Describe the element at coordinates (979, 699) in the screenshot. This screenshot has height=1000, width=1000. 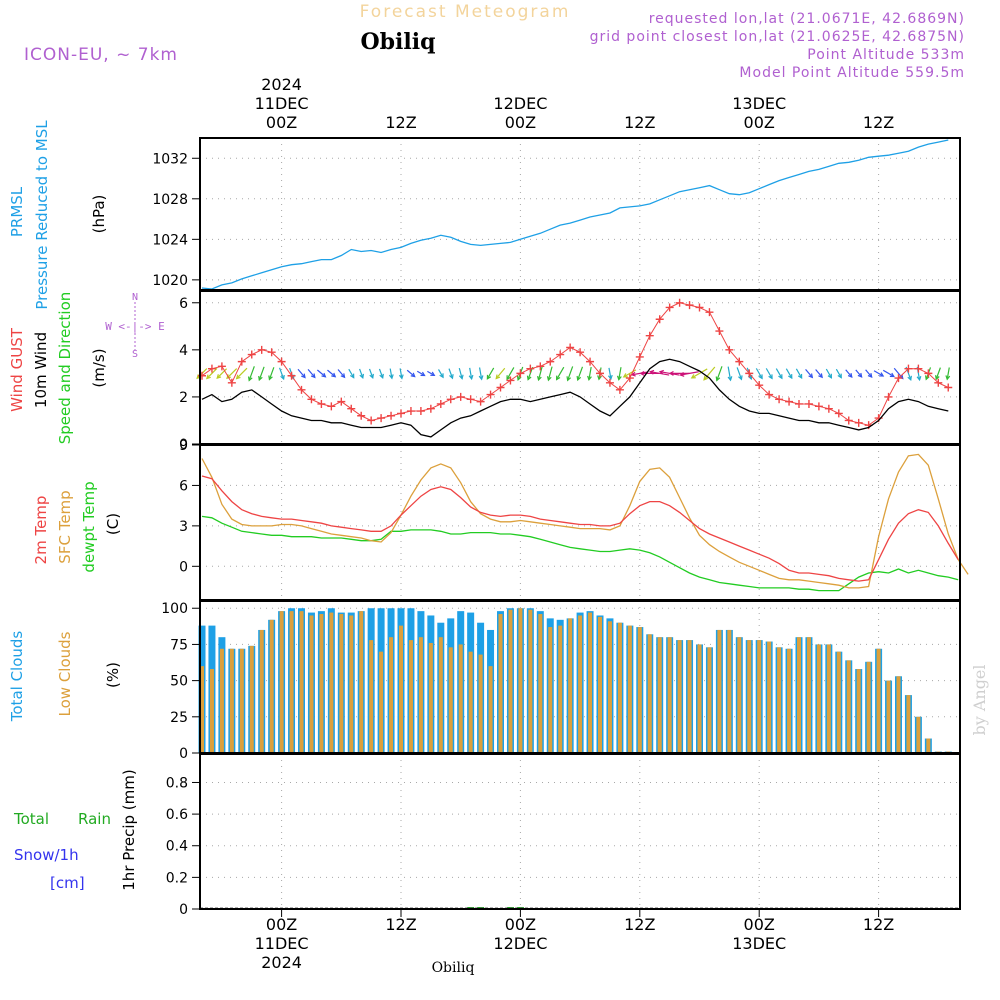
I see `credit-watermark: by Angel` at that location.